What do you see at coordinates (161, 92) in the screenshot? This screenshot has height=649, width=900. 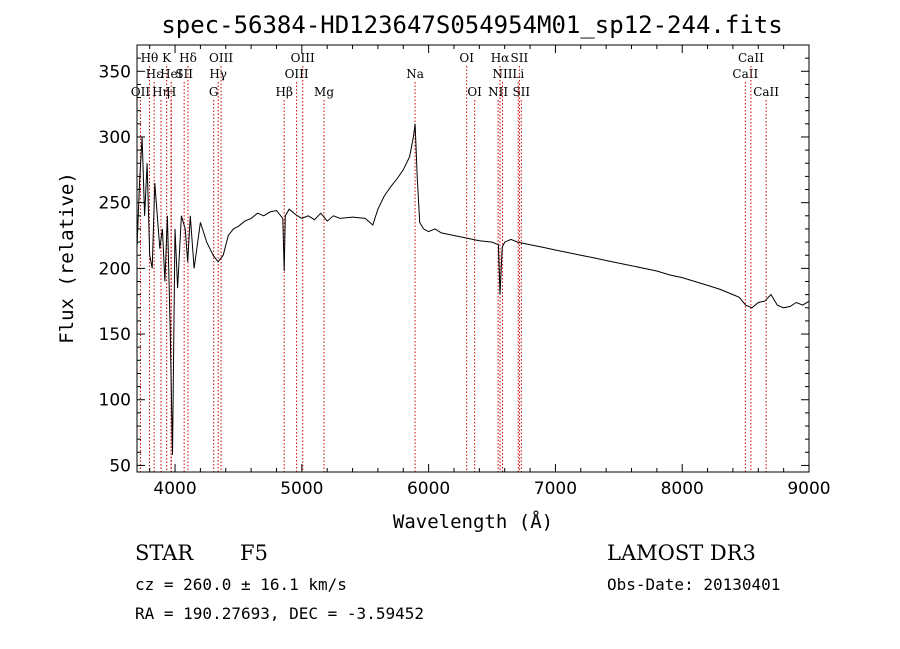 I see `spectral-line-label: Hη` at bounding box center [161, 92].